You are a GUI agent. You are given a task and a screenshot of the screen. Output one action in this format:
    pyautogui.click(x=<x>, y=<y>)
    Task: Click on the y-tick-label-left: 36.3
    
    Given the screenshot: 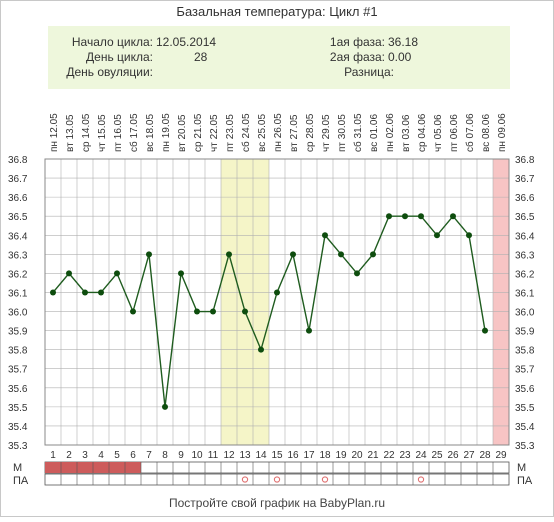 What is the action you would take?
    pyautogui.click(x=18, y=255)
    